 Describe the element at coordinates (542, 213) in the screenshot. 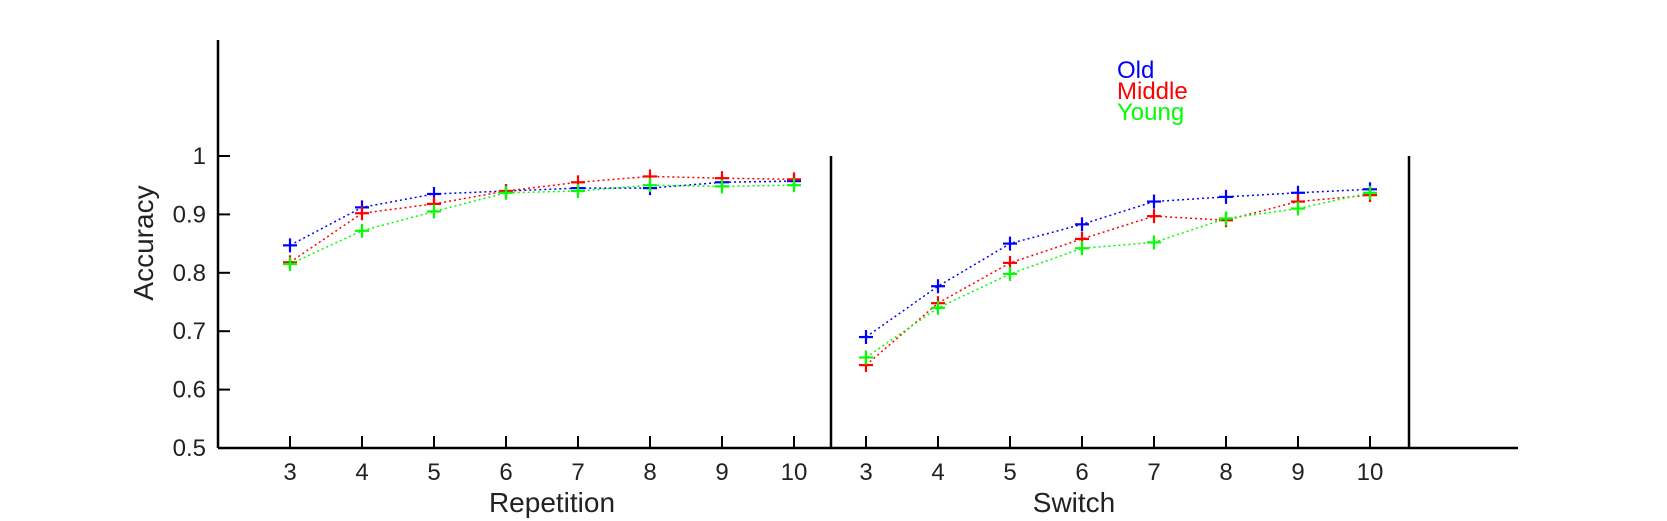

I see `series-line-old-repetition` at that location.